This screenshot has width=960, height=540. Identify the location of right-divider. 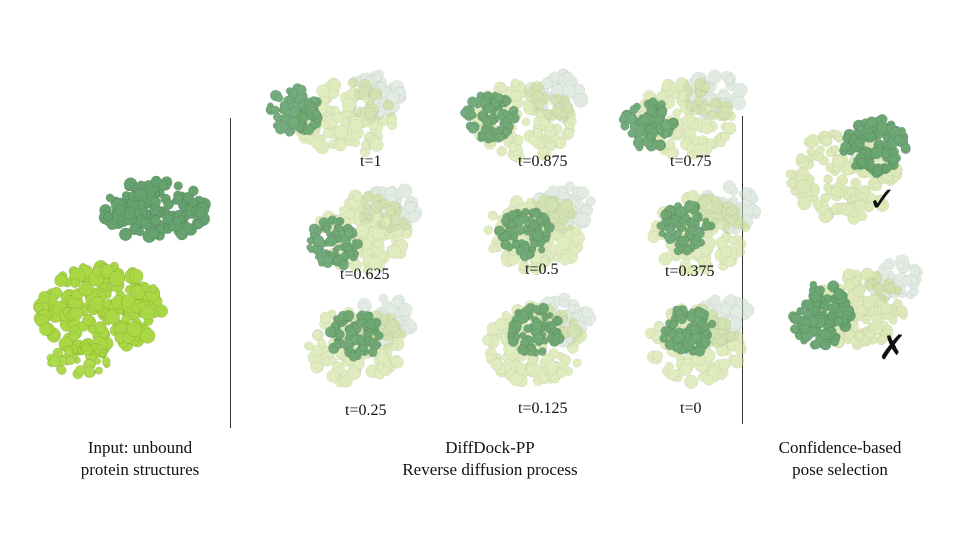
(742, 270).